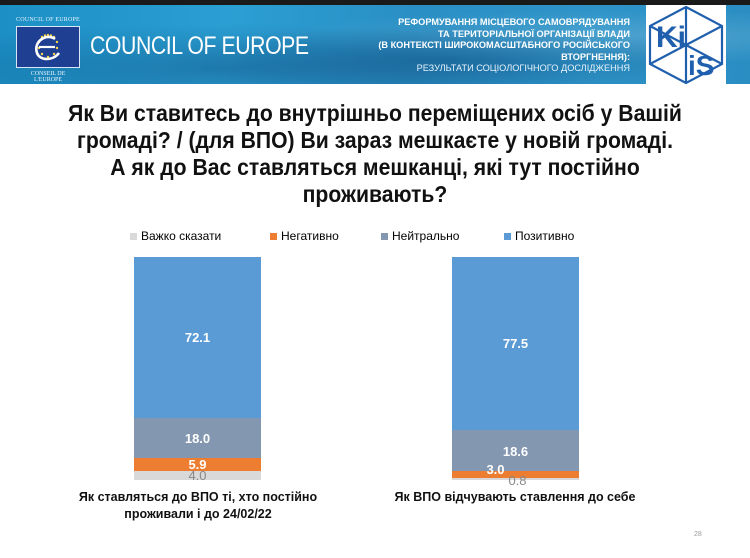 This screenshot has width=750, height=558. I want to click on page-number: 28, so click(698, 534).